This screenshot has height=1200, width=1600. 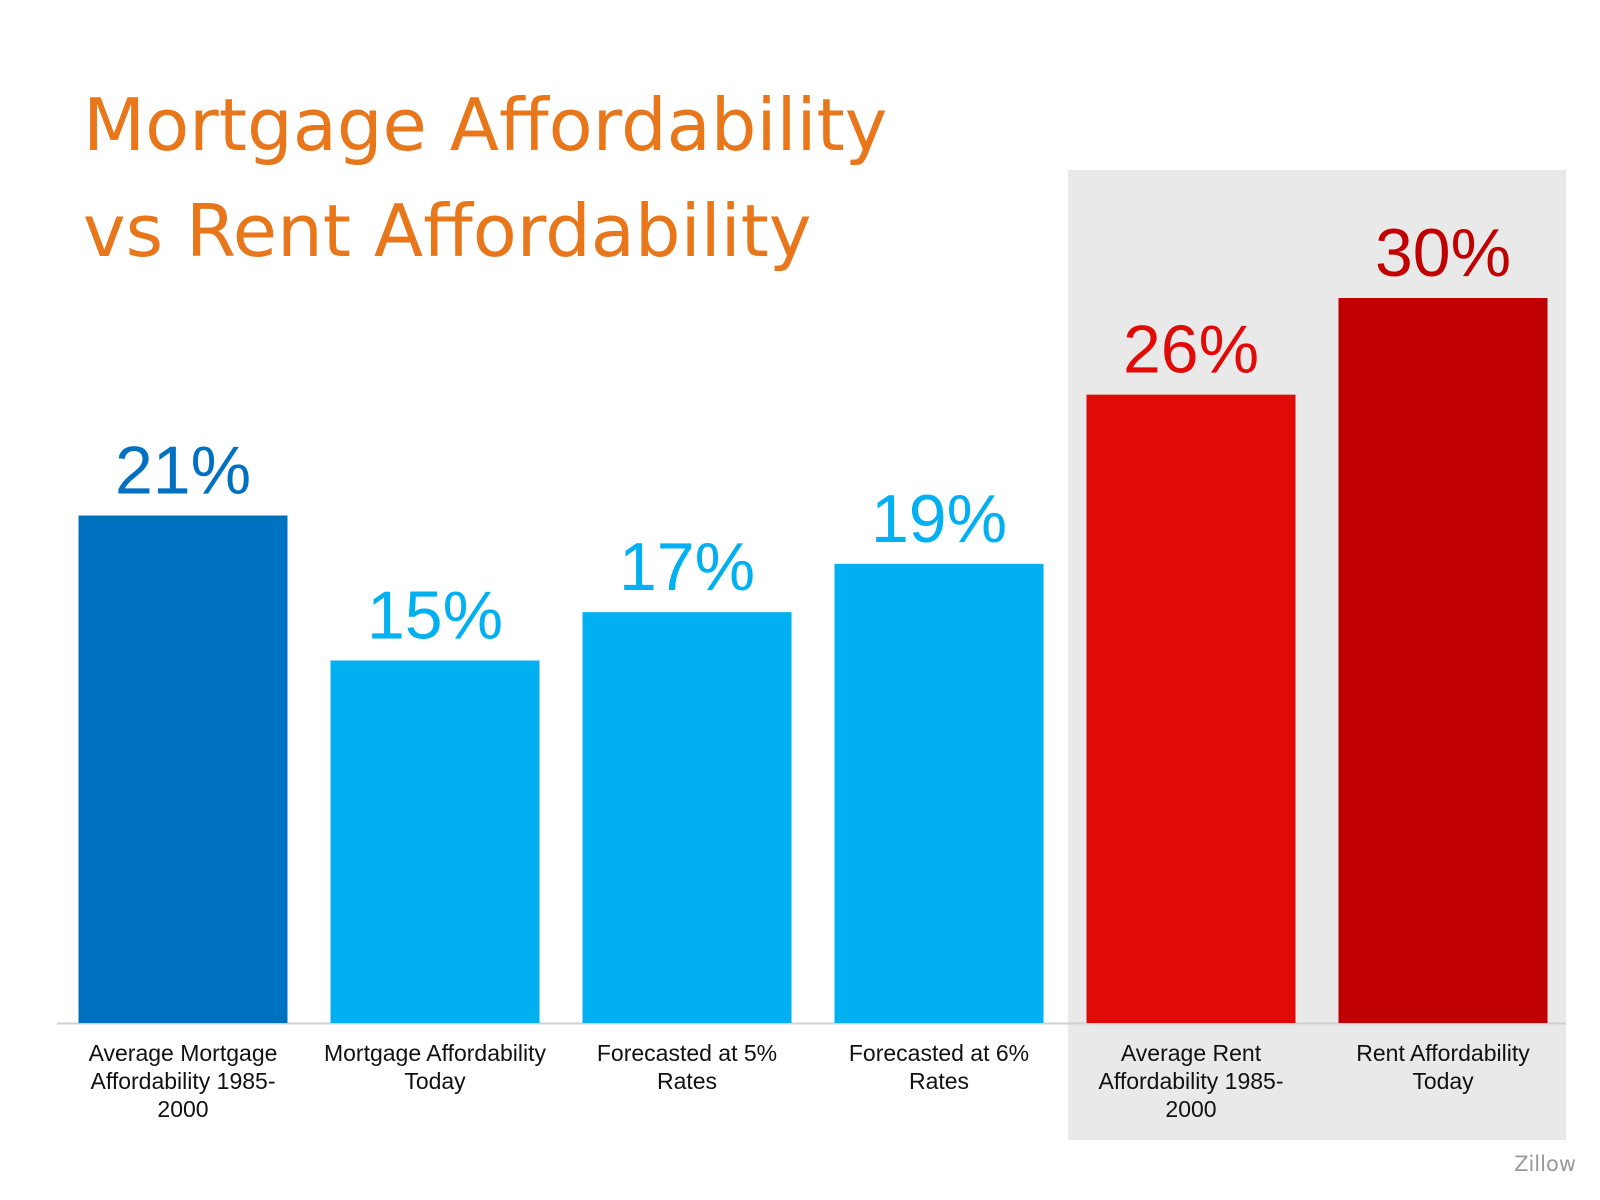 I want to click on category-label-1: Average Mortgage Affordability 1985-2000, so click(x=183, y=1081).